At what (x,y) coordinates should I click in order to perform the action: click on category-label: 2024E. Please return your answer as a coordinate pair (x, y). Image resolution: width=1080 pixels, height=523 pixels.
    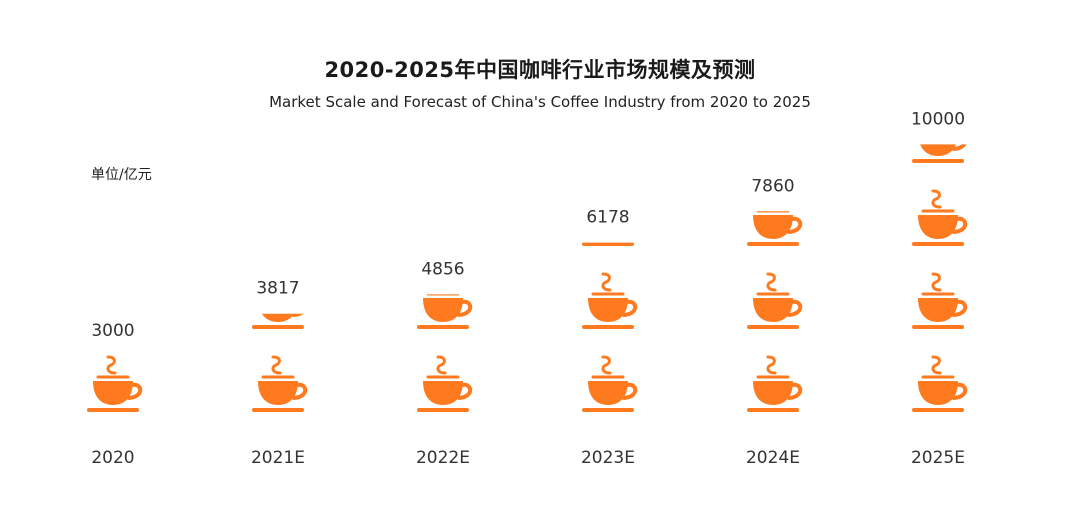
    Looking at the image, I should click on (773, 458).